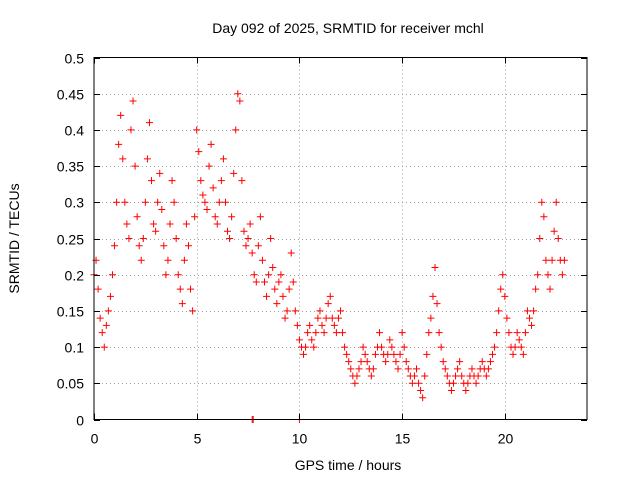 The width and height of the screenshot is (640, 480). I want to click on y-tick-label: 0.2, so click(75, 276).